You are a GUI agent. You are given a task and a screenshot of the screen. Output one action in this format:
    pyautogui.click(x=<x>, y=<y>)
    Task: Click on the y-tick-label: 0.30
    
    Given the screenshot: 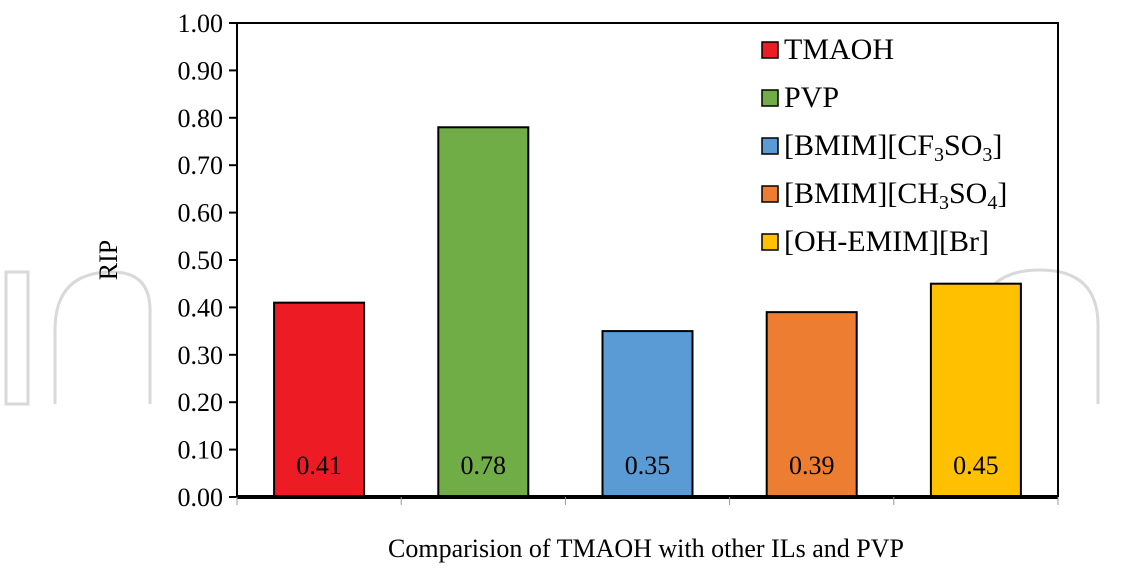 What is the action you would take?
    pyautogui.click(x=201, y=355)
    